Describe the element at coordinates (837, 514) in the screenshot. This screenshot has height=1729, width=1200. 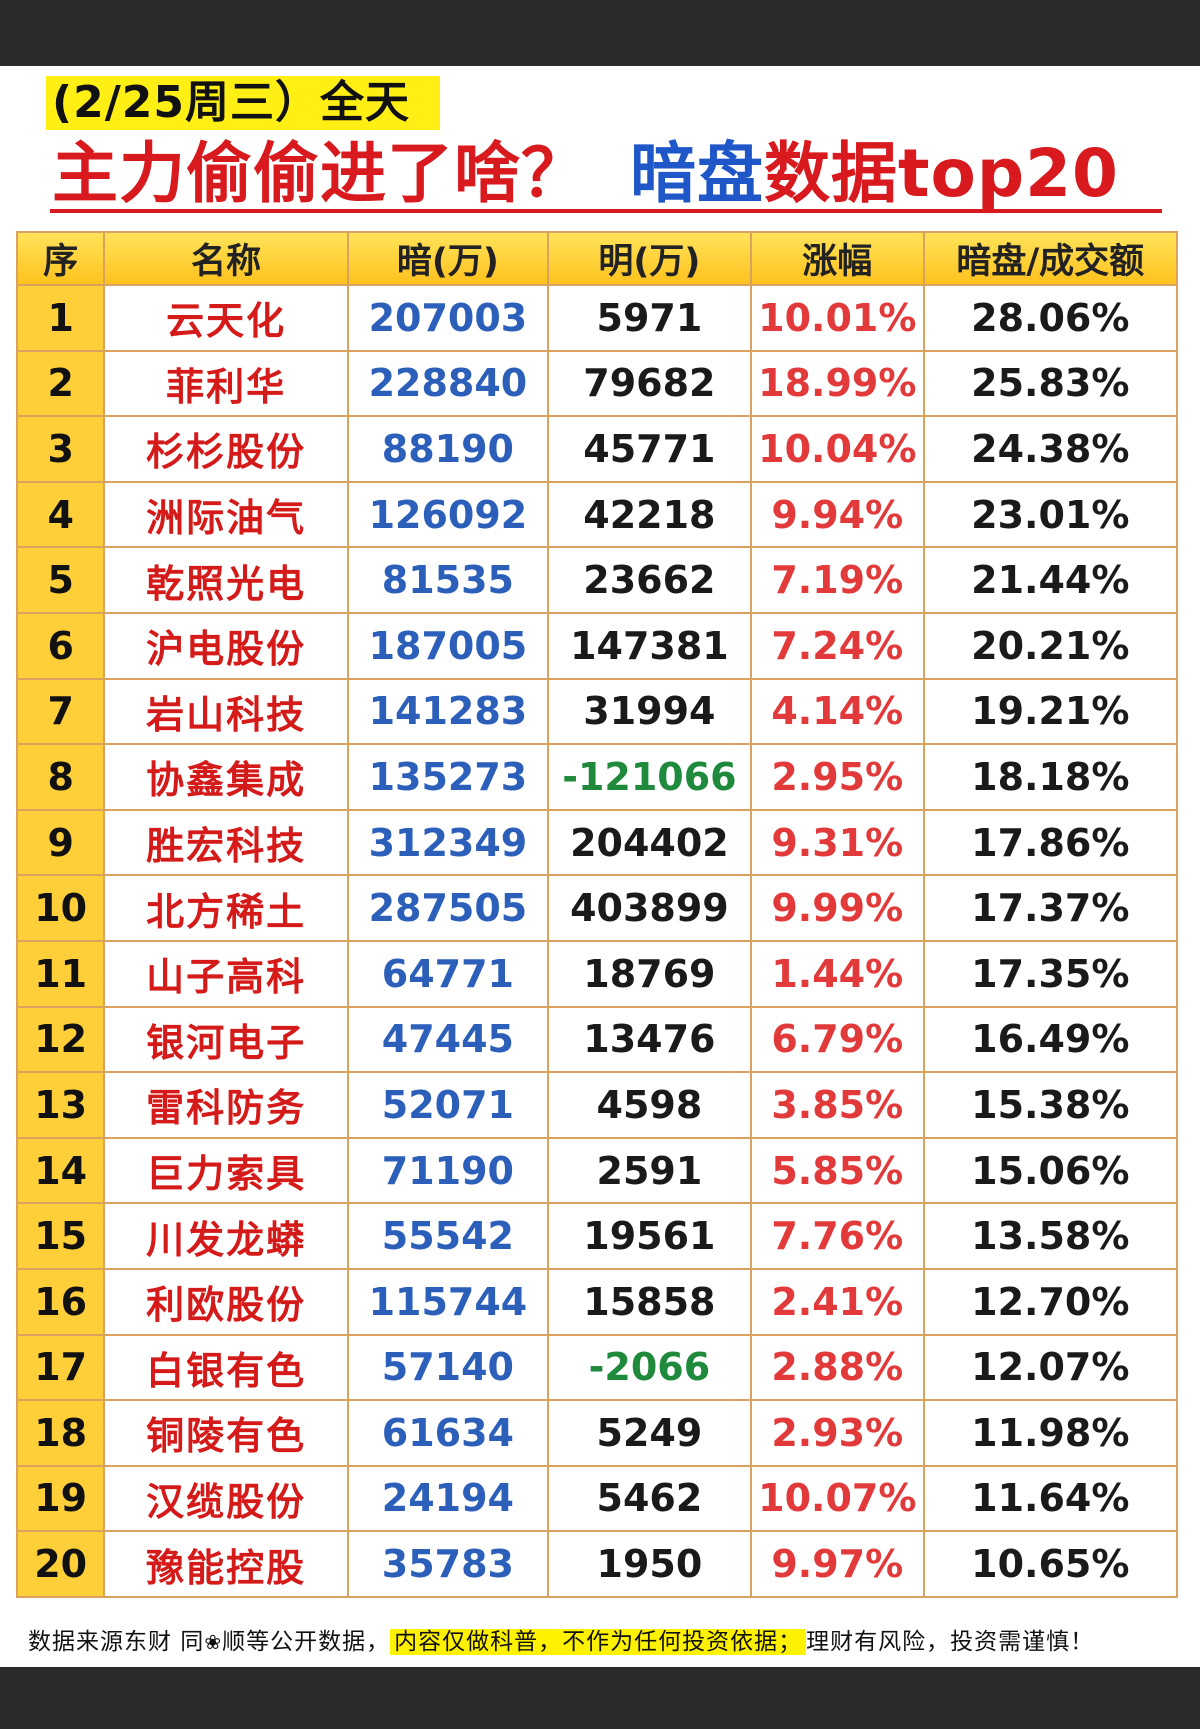
I see `price-rise: 9.94%` at that location.